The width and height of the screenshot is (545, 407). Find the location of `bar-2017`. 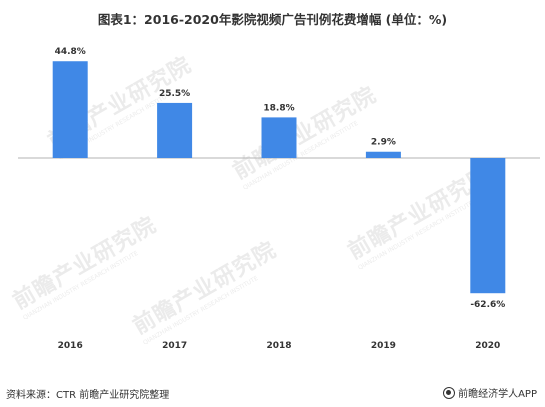

bar-2017 is located at coordinates (175, 130).